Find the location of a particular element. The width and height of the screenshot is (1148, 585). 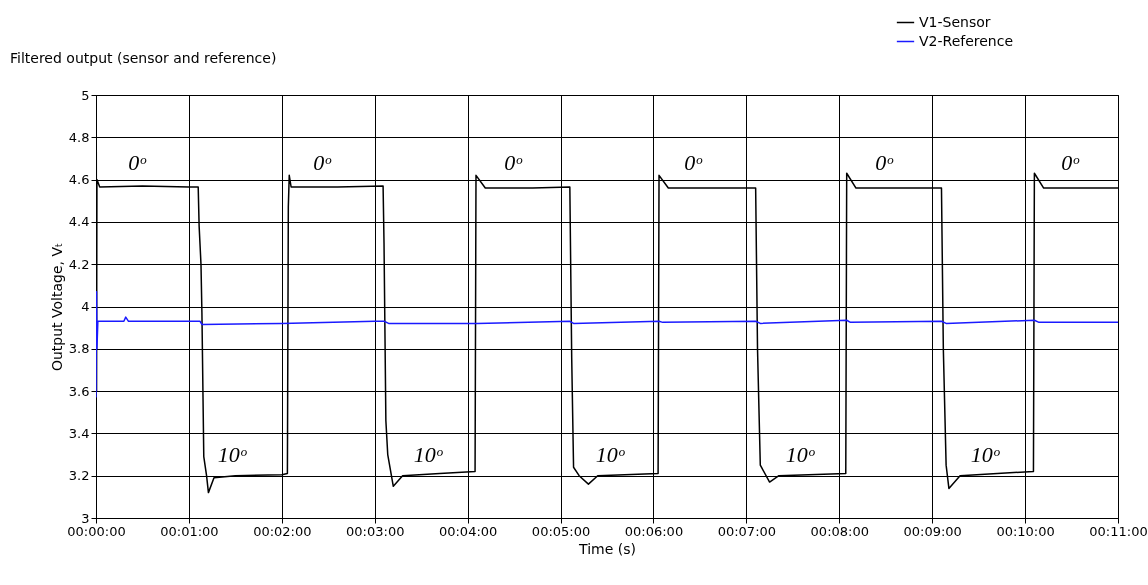

x-tick-label: 00:08:00 is located at coordinates (839, 531).